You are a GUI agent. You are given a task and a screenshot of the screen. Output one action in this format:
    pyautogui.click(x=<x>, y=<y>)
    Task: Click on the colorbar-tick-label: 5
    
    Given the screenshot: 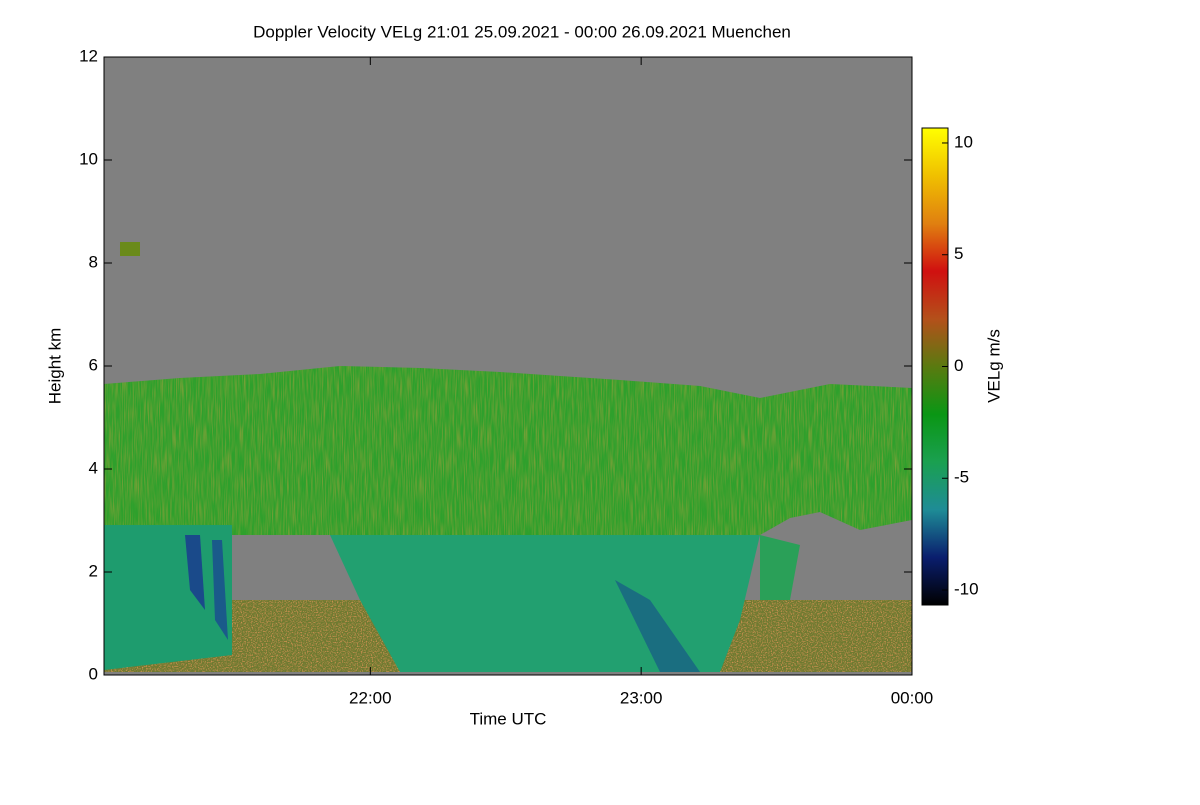 What is the action you would take?
    pyautogui.click(x=958, y=253)
    